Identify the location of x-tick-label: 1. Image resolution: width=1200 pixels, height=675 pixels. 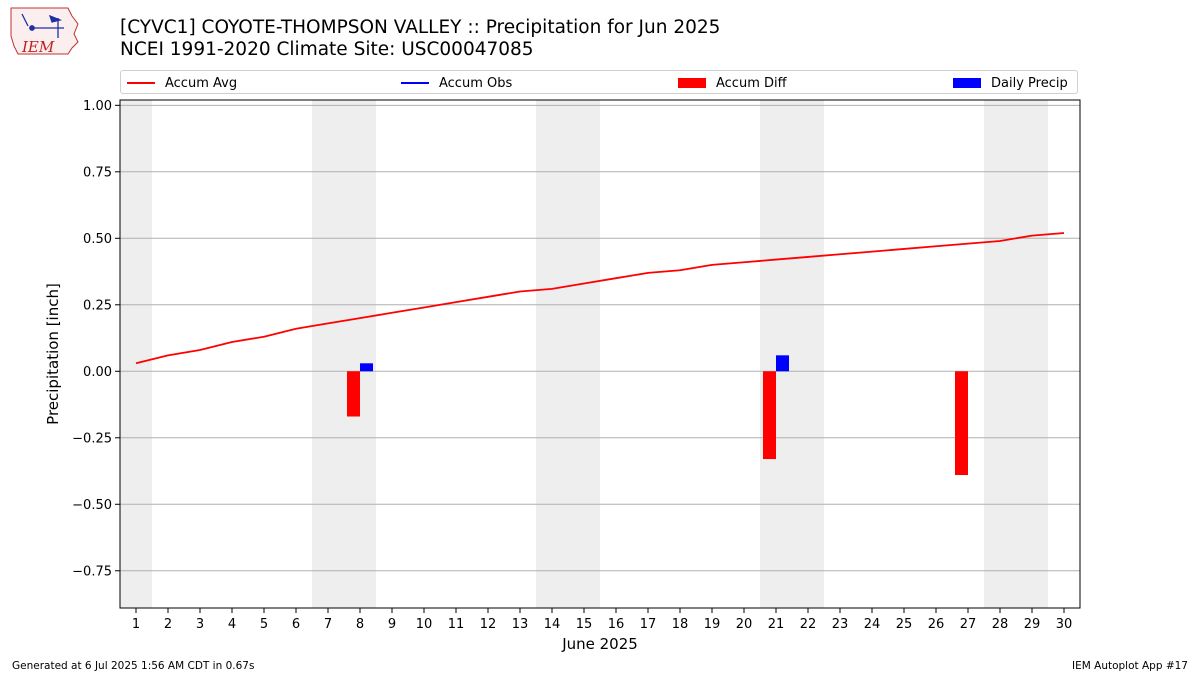
(136, 624).